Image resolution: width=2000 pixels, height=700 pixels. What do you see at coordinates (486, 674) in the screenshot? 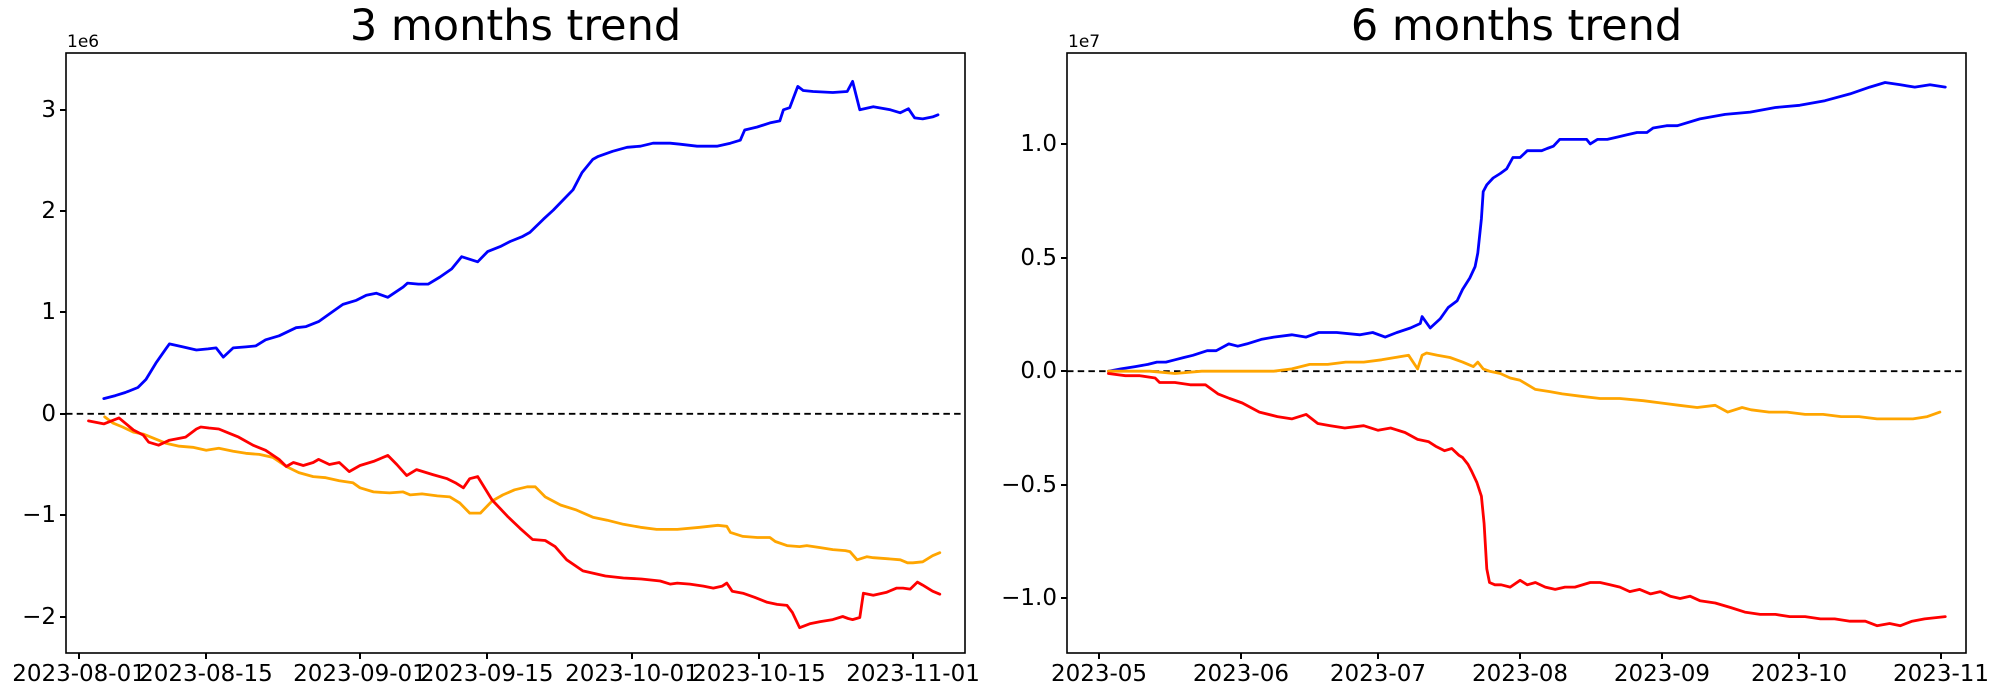
I see `x-tick-label: 2023-09-15` at bounding box center [486, 674].